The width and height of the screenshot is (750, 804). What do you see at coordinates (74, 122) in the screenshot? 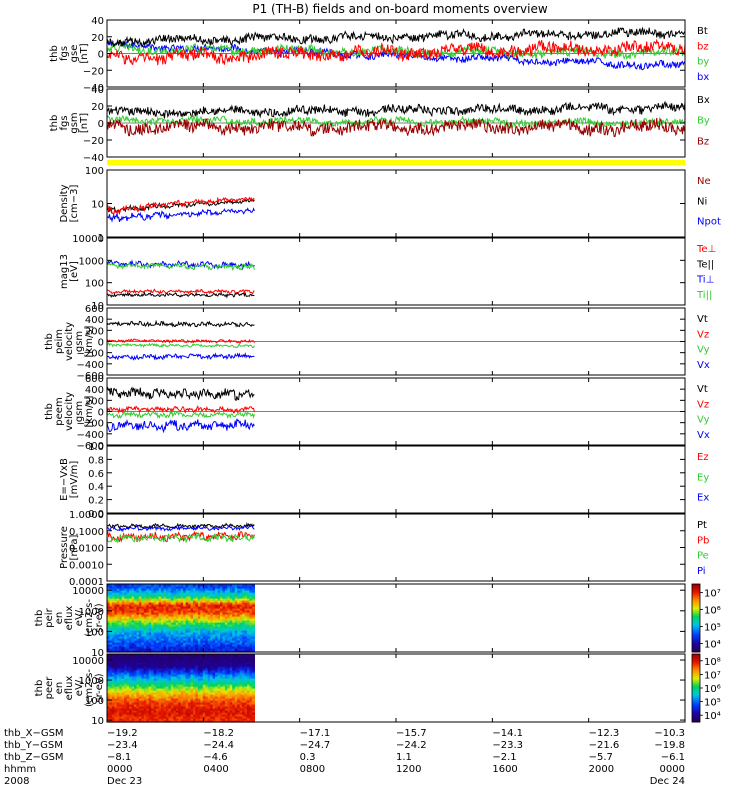
I see `y-axis-label: gsm` at bounding box center [74, 122].